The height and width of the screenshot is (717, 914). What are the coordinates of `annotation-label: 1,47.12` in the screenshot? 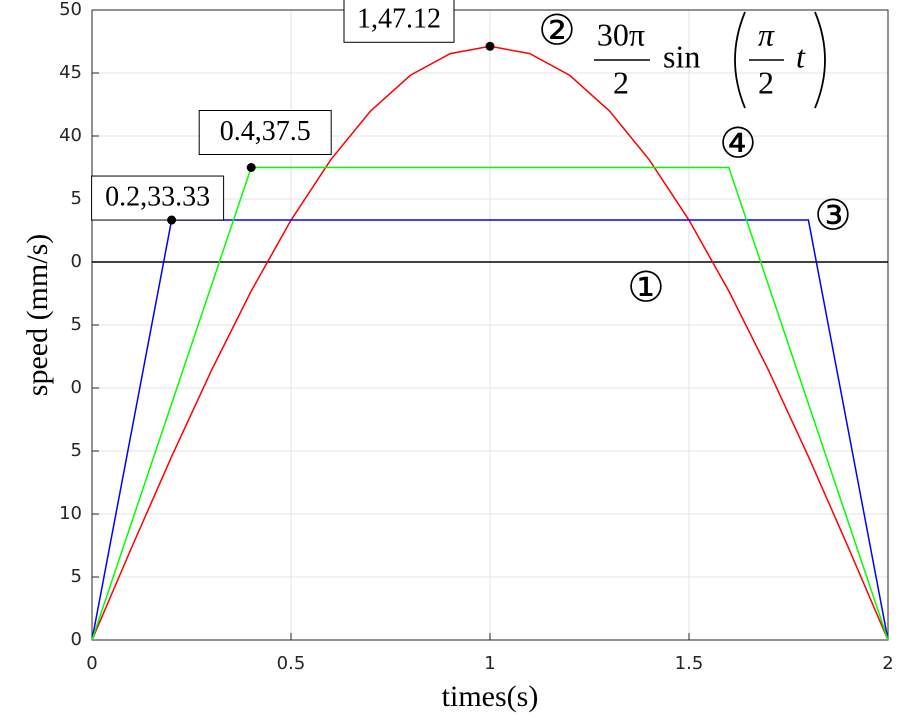 It's located at (399, 19).